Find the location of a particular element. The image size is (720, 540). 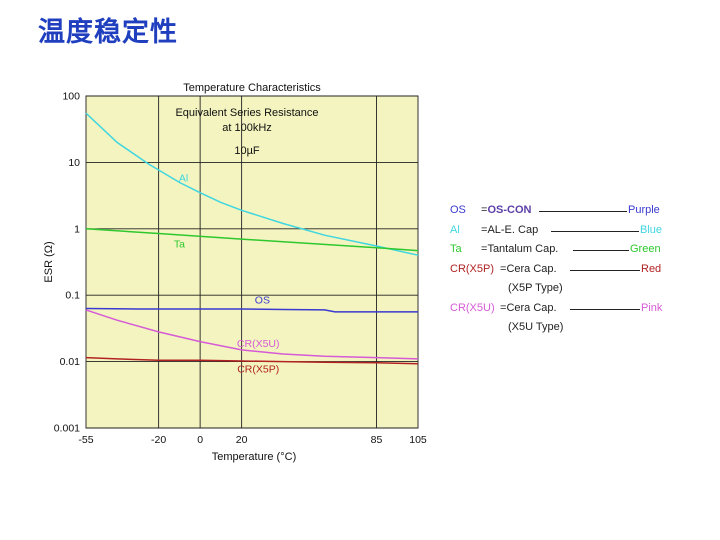

y-tick-label: 0.1 is located at coordinates (72, 296).